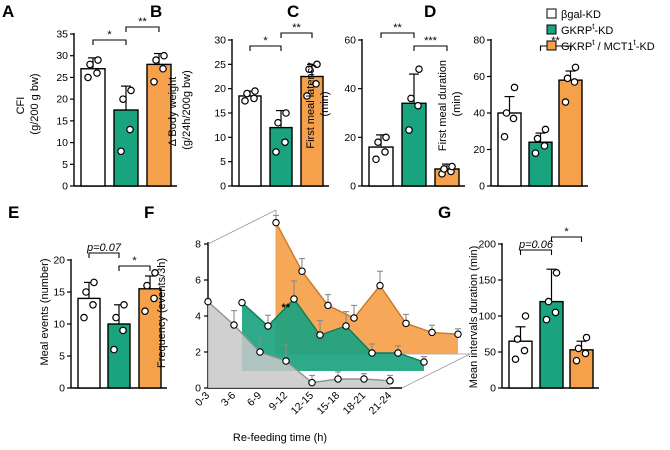  Describe the element at coordinates (350, 41) in the screenshot. I see `y-tick-label-c: 60` at that location.